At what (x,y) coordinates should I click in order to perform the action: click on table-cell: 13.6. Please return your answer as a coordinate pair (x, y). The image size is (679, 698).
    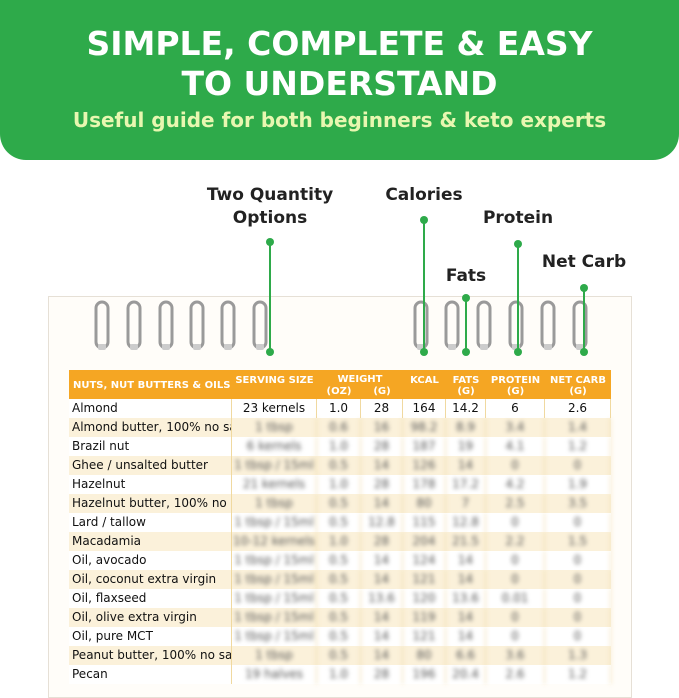
    Looking at the image, I should click on (382, 598).